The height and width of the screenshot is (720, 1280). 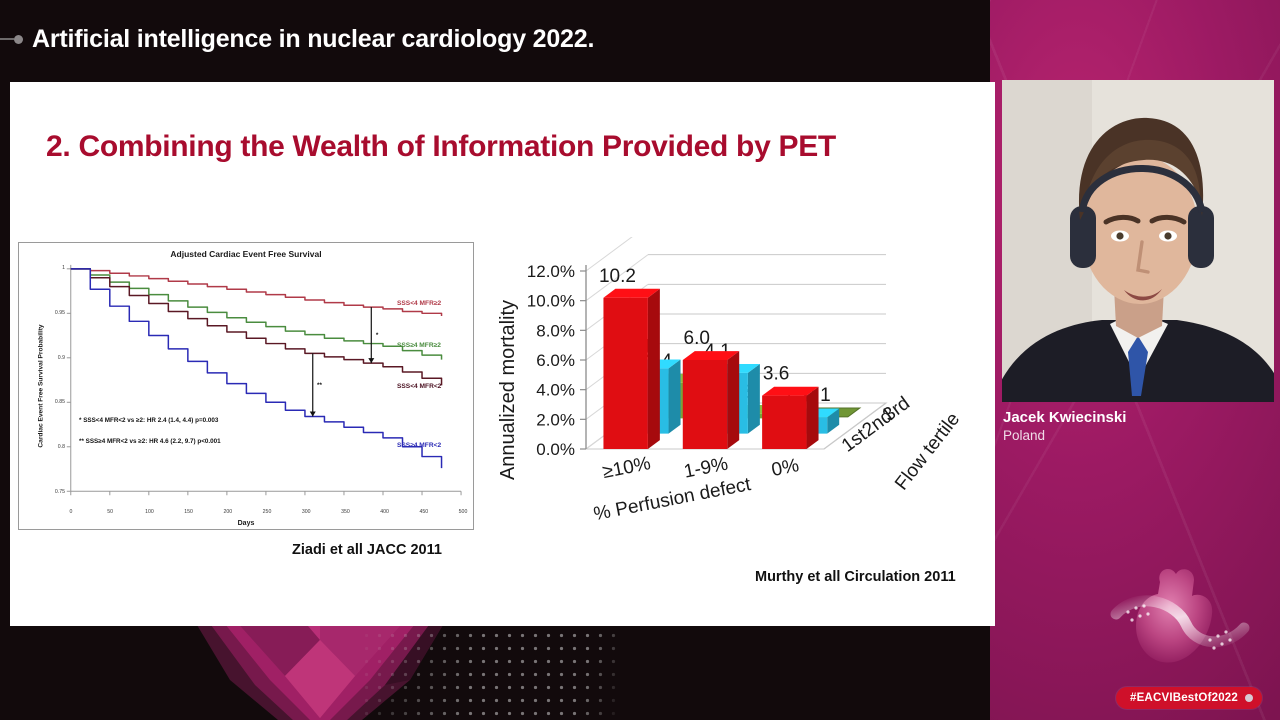 I want to click on km-series-label: SSS<4 MFR≥2, so click(x=419, y=303).